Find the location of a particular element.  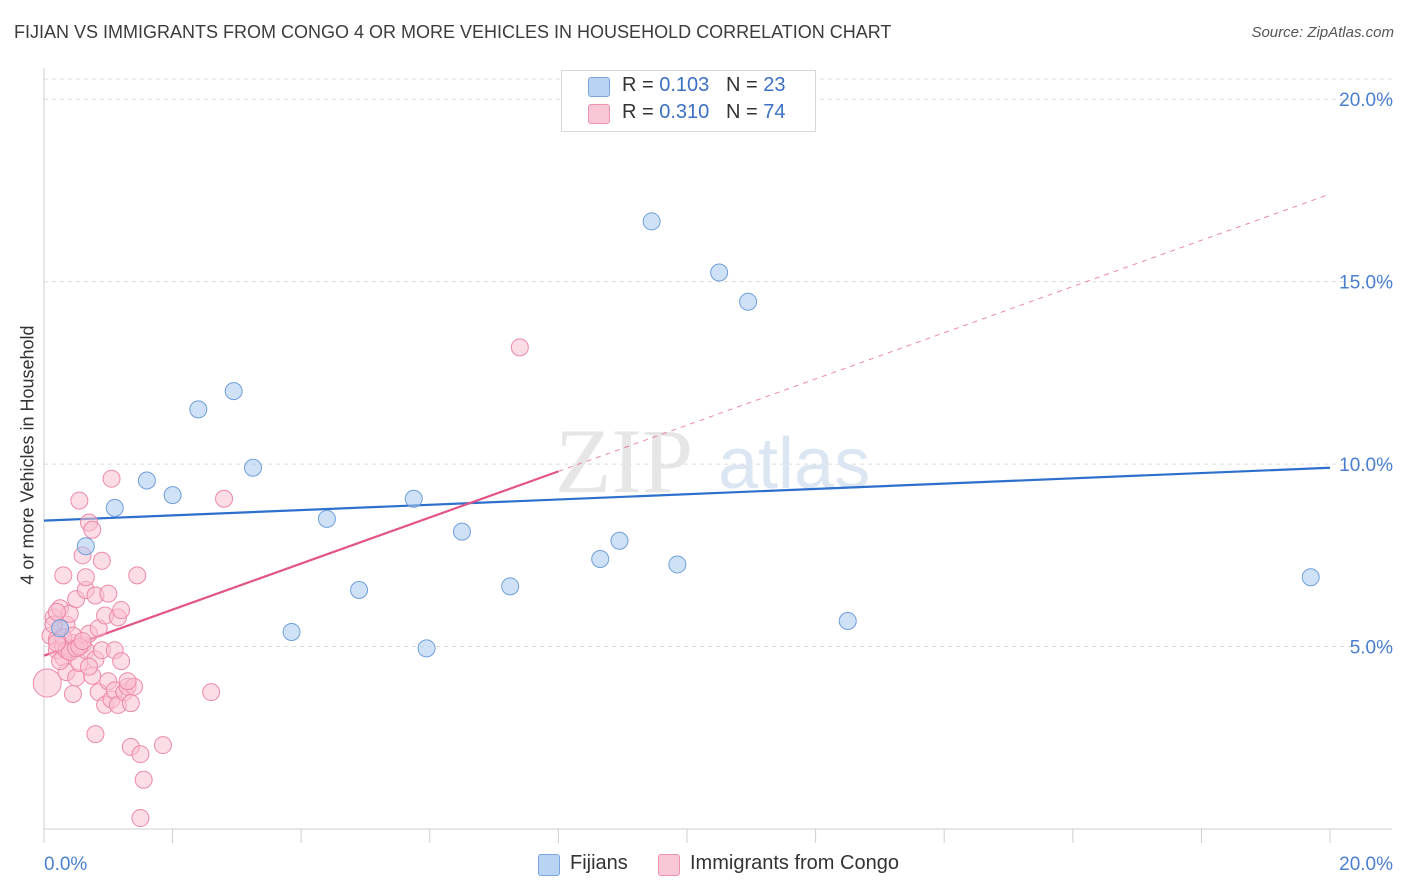

legend-swatch-fijians is located at coordinates (599, 87).